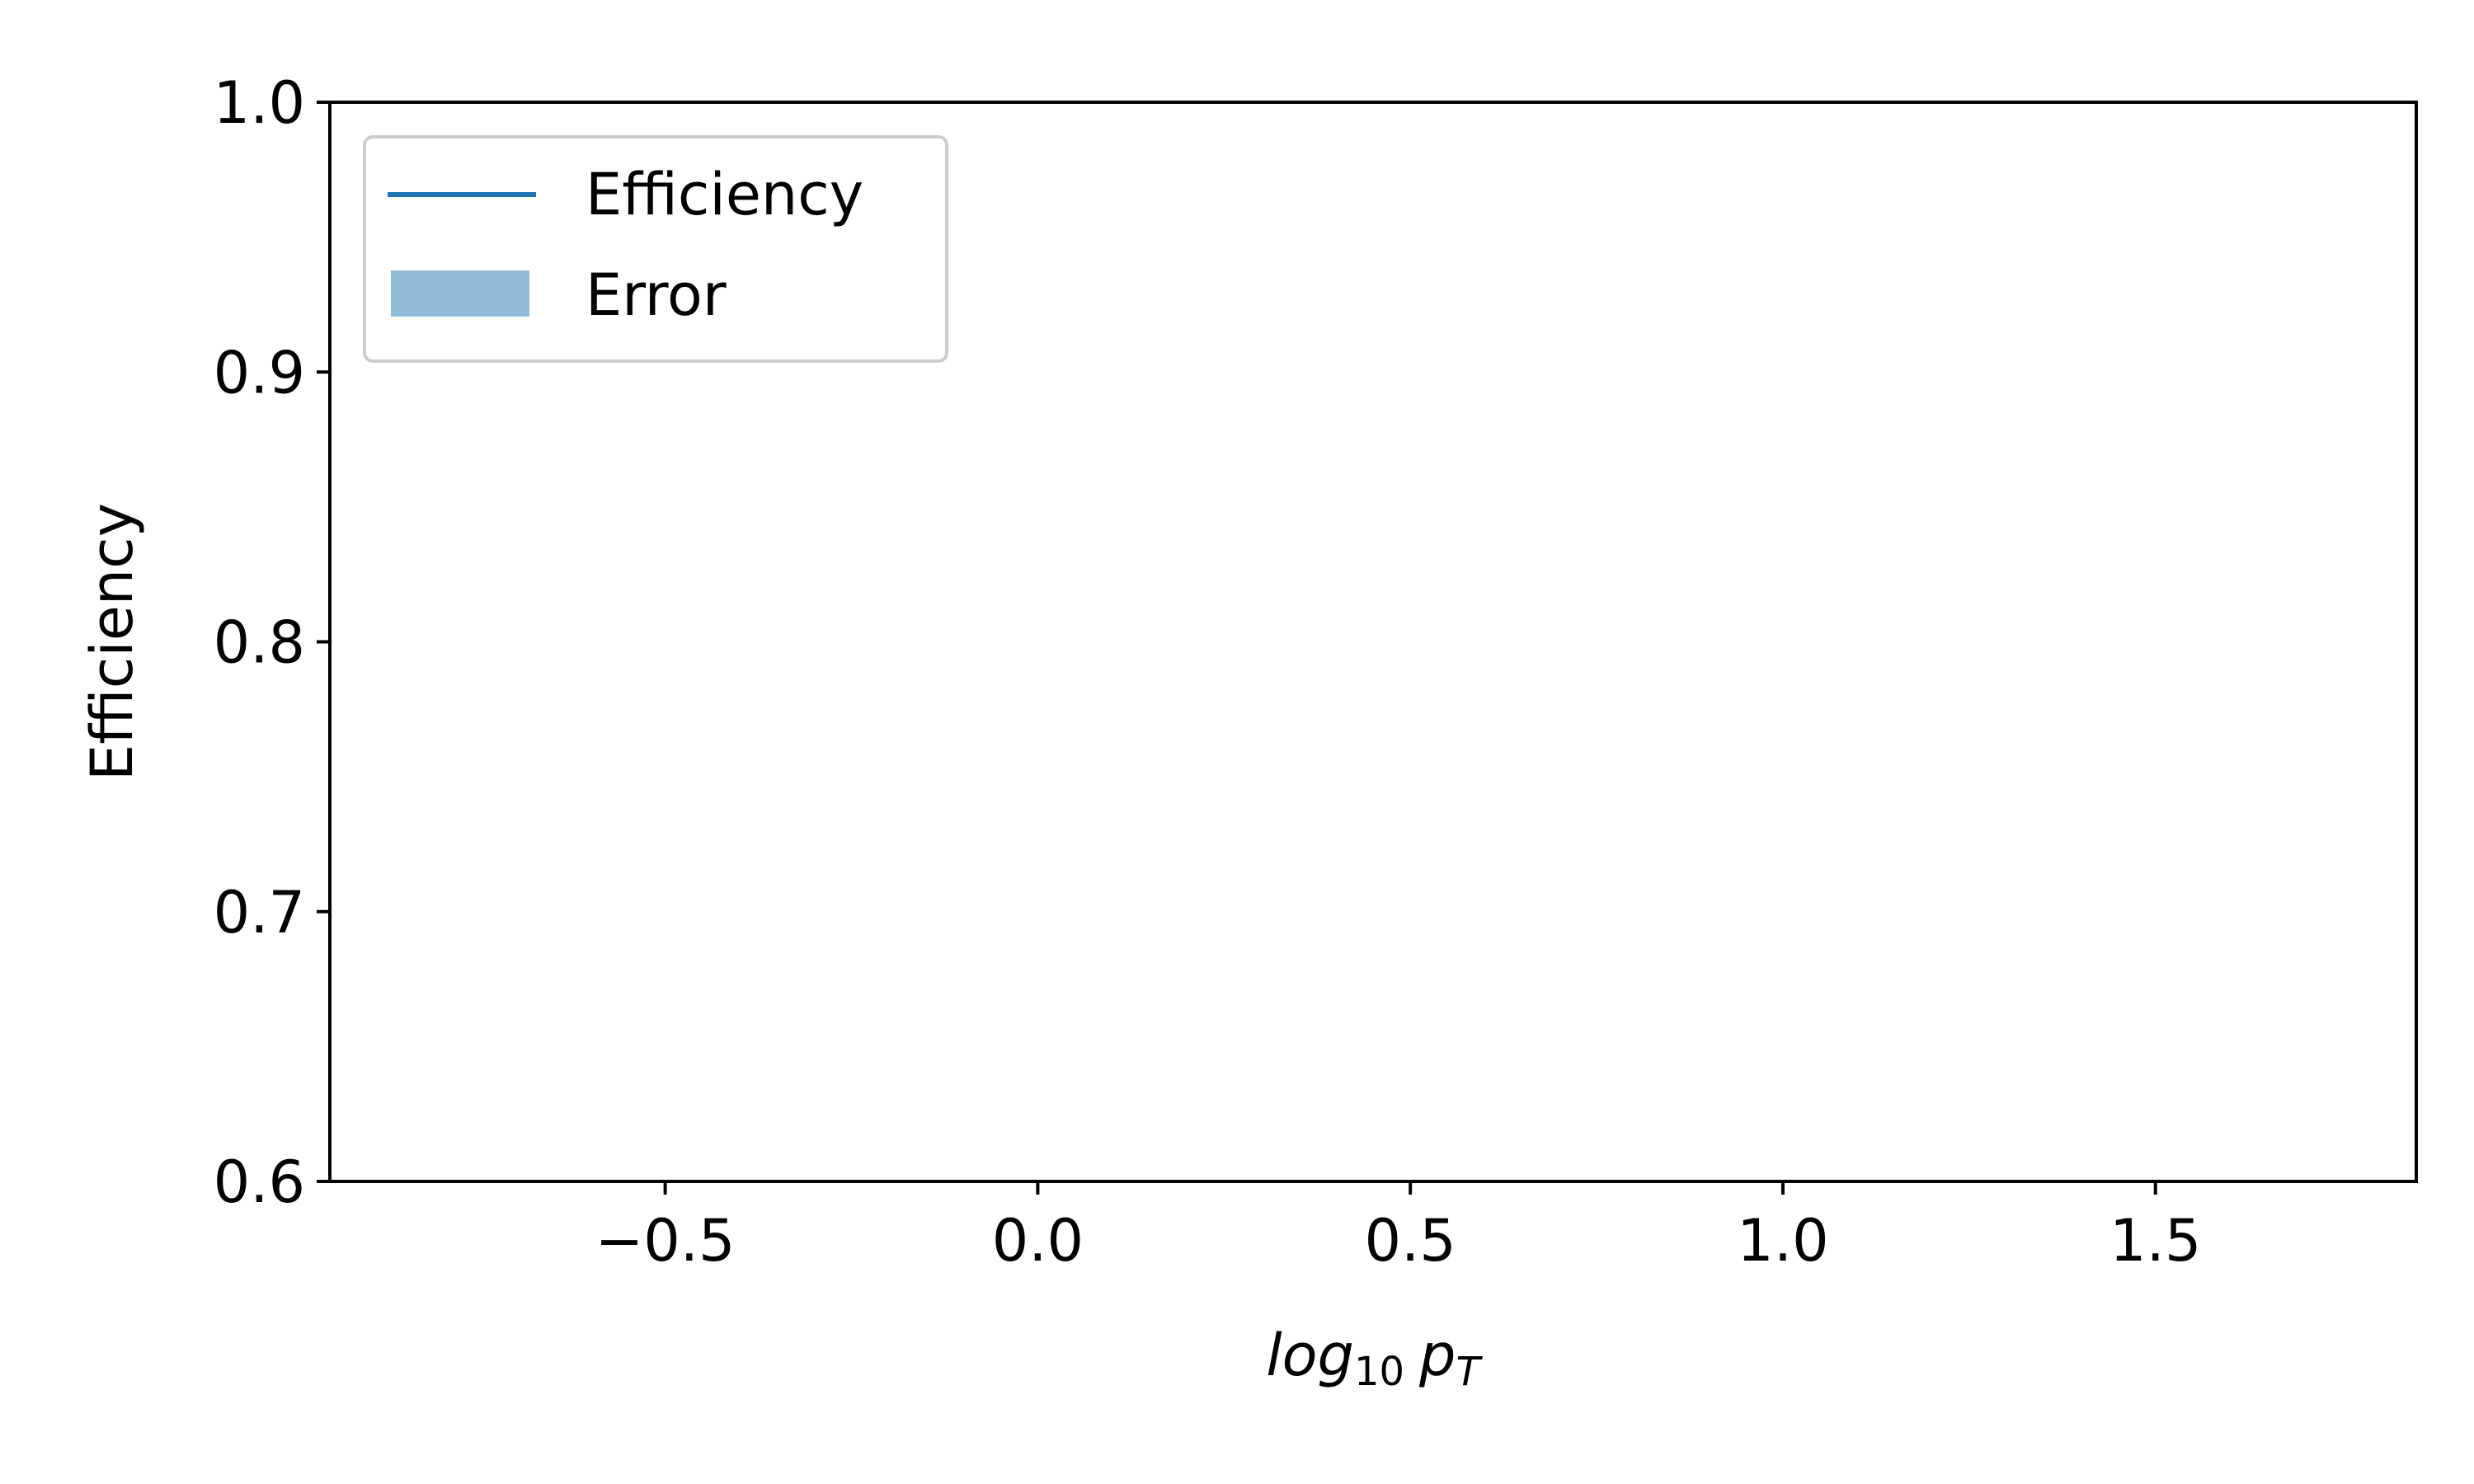  Describe the element at coordinates (460, 293) in the screenshot. I see `legend-error-band-swatch` at that location.